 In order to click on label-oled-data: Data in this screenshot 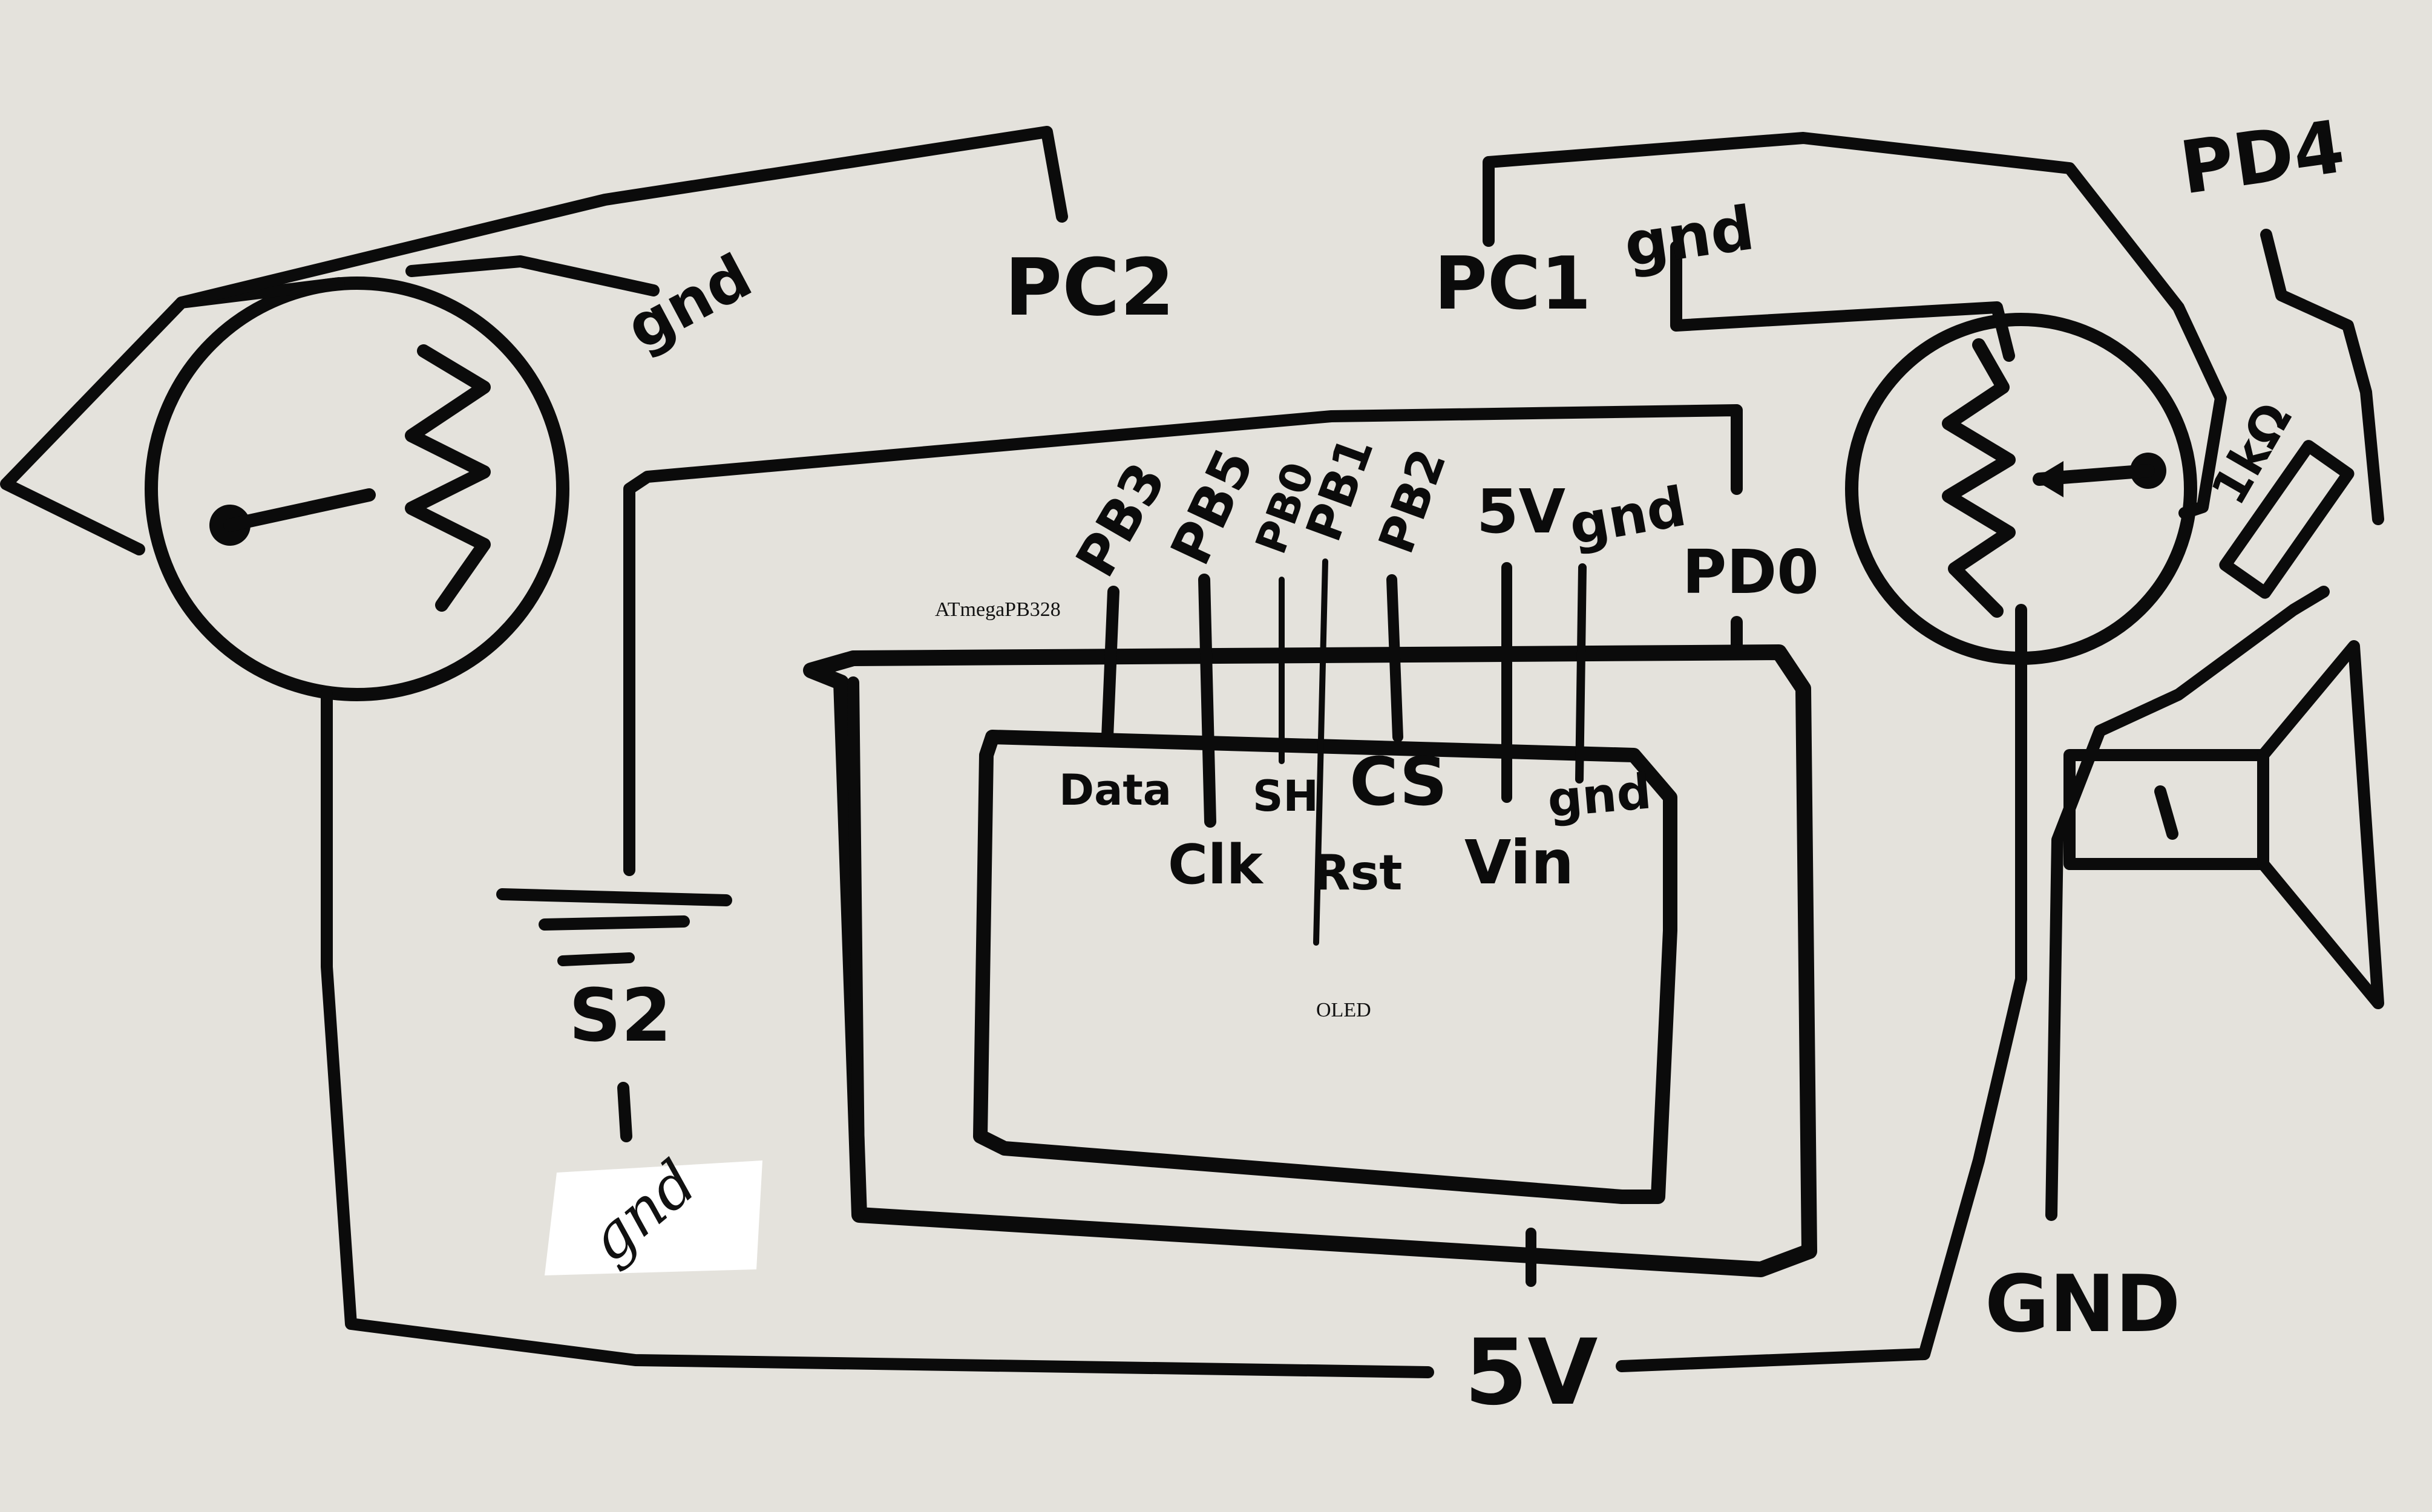, I will do `click(1115, 790)`.